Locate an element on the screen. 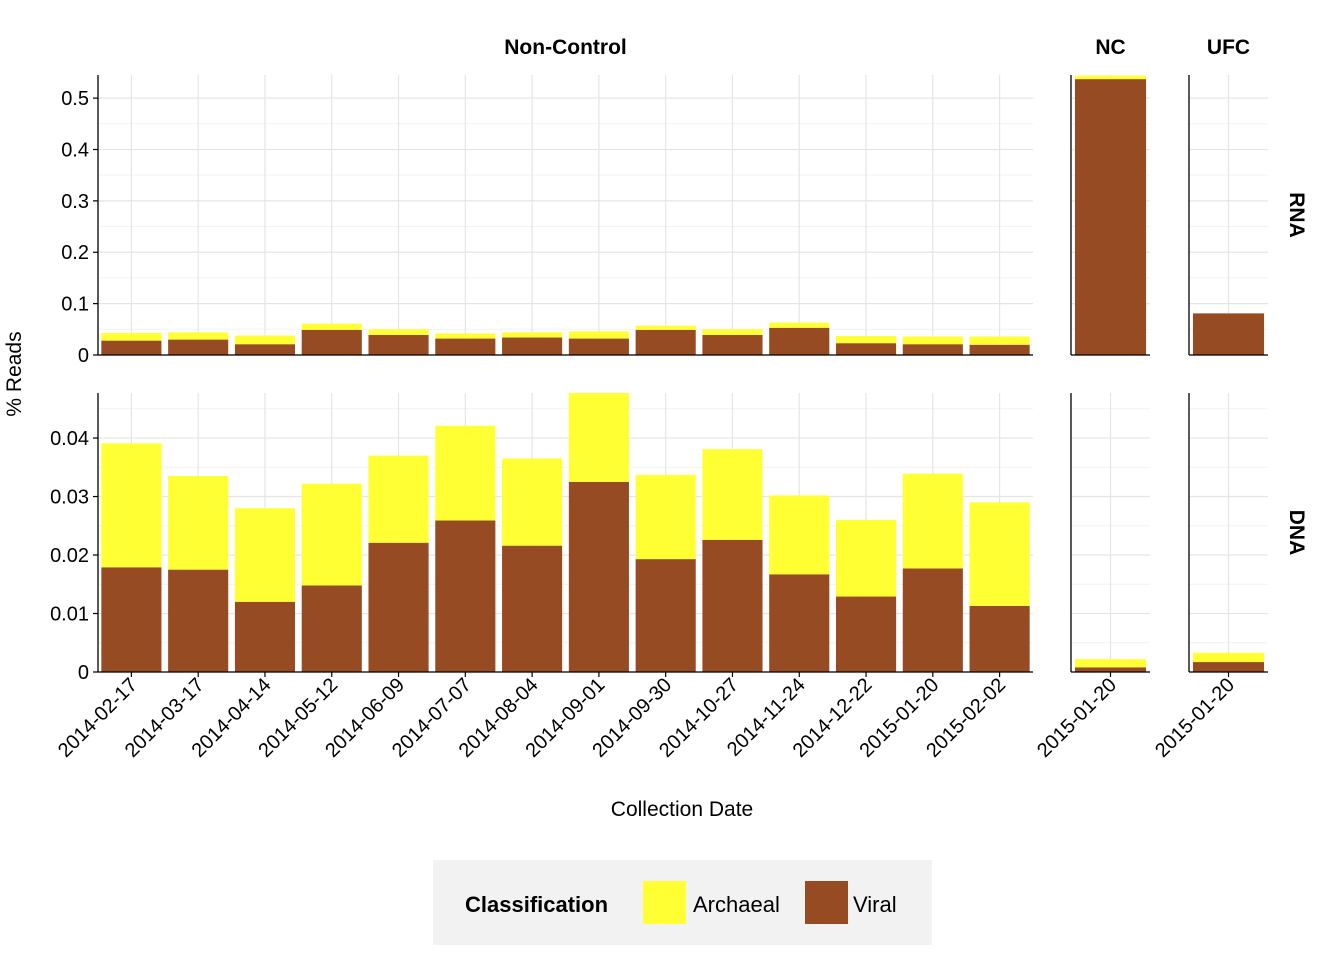 This screenshot has width=1344, height=960. bar-rna-non-control-2014-02-17-viral is located at coordinates (131, 347).